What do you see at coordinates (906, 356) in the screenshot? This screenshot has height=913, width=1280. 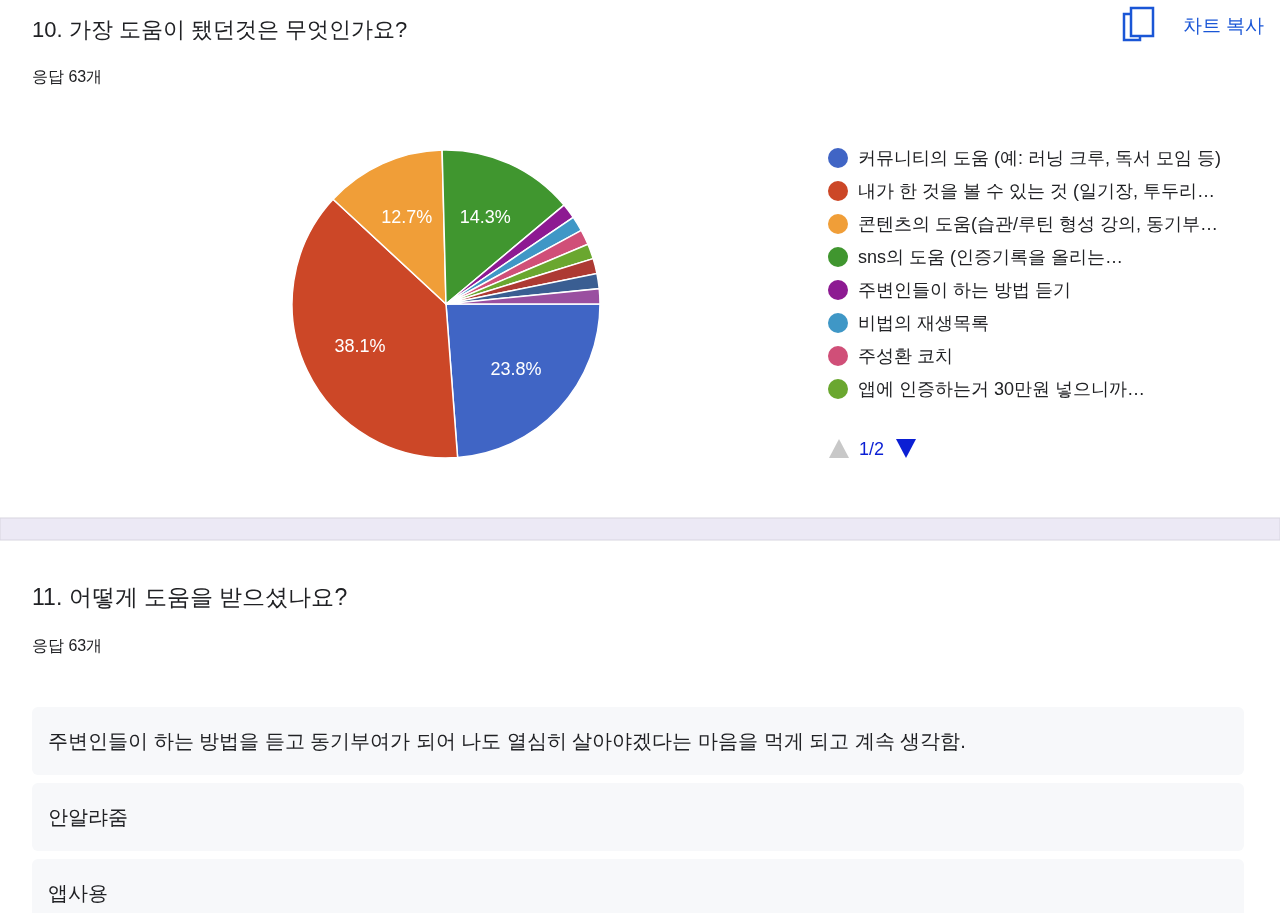 I see `legend-label: 주성환 코치` at bounding box center [906, 356].